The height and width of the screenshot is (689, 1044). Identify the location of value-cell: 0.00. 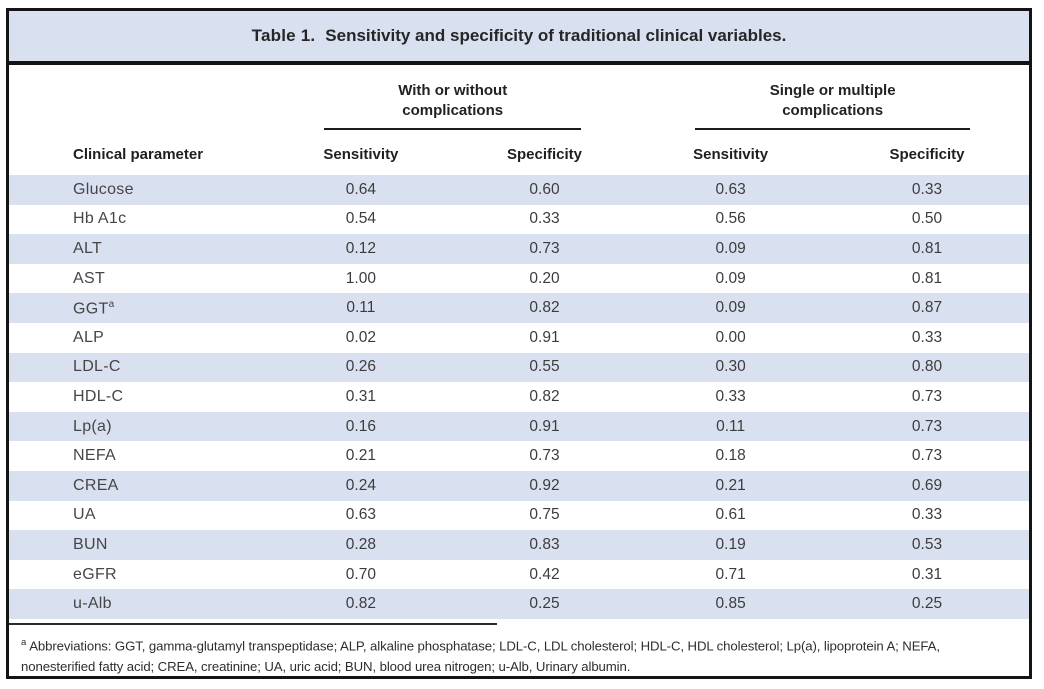
(730, 337).